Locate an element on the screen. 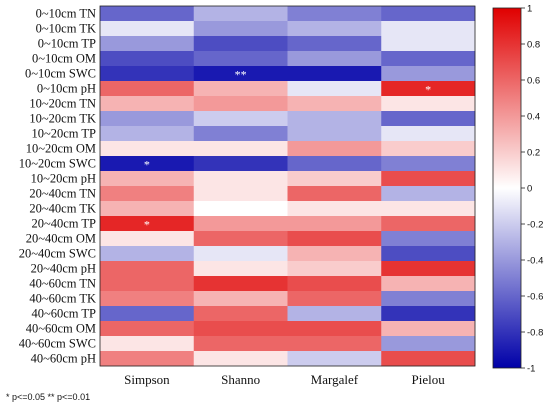  row-label: 40~60cm OM is located at coordinates (61, 329).